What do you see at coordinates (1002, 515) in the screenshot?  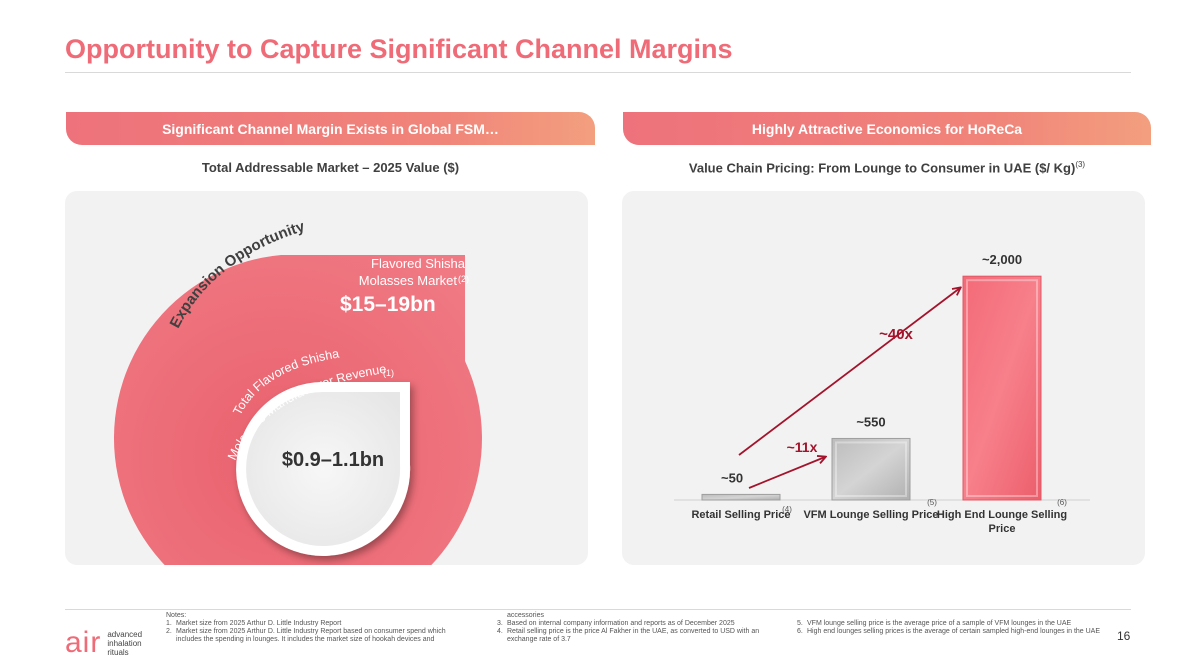 I see `category-label-3: High End Lounge Selling` at bounding box center [1002, 515].